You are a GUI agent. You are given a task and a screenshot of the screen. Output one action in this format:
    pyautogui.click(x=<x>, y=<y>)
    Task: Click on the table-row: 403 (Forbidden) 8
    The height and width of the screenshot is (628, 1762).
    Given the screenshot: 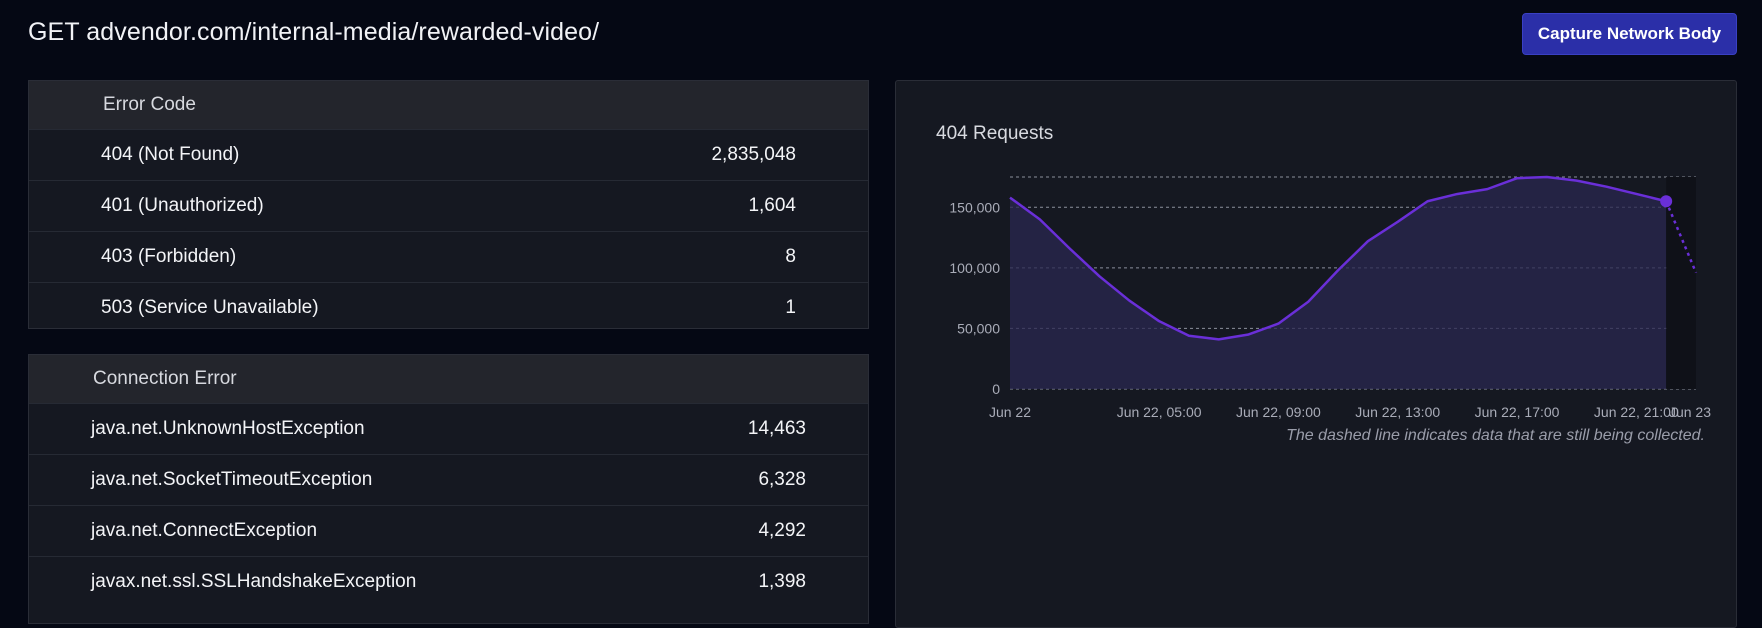 What is the action you would take?
    pyautogui.click(x=448, y=256)
    